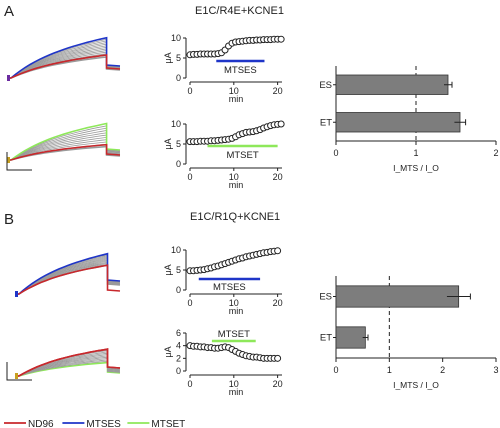  Describe the element at coordinates (9, 11) in the screenshot. I see `panel-a-letter: A` at that location.